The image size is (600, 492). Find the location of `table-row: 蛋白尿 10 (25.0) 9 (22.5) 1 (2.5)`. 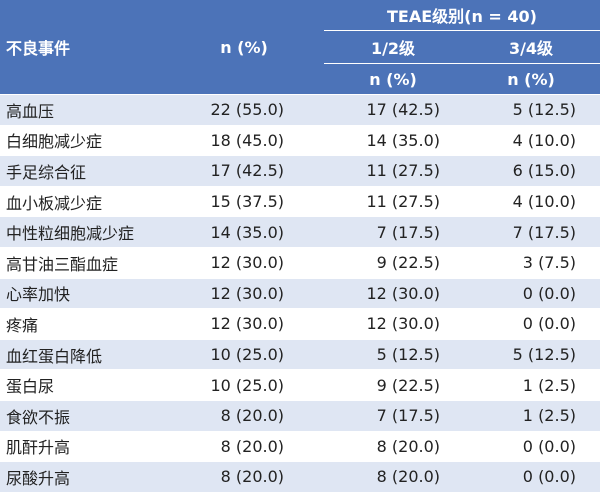

table-row: 蛋白尿 10 (25.0) 9 (22.5) 1 (2.5) is located at coordinates (300, 385).